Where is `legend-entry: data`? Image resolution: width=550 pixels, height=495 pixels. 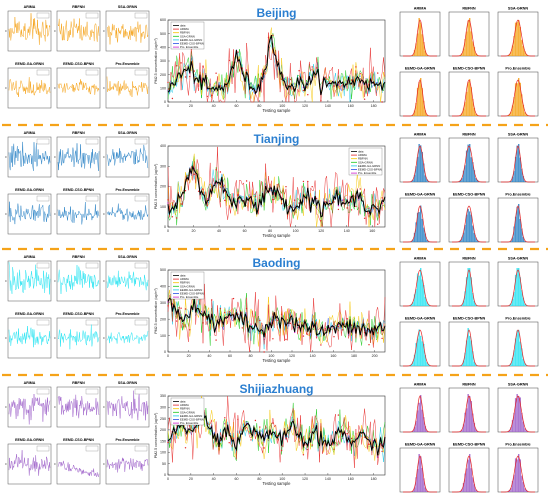 legend-entry: data is located at coordinates (361, 152).